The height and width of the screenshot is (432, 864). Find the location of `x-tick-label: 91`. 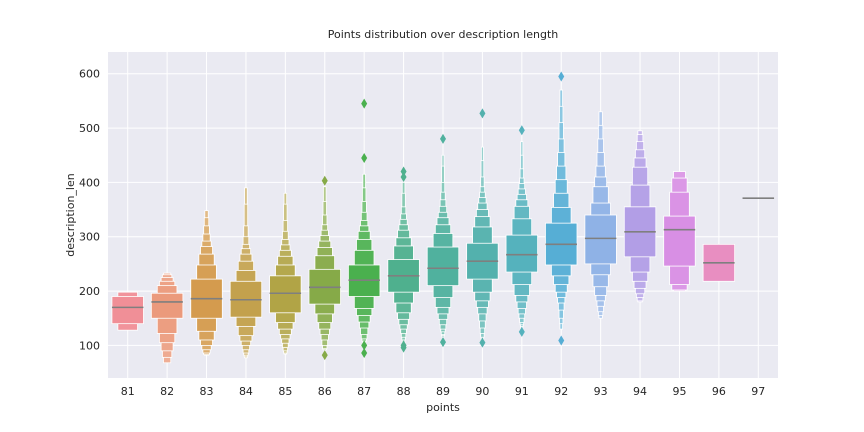

x-tick-label: 91 is located at coordinates (522, 391).